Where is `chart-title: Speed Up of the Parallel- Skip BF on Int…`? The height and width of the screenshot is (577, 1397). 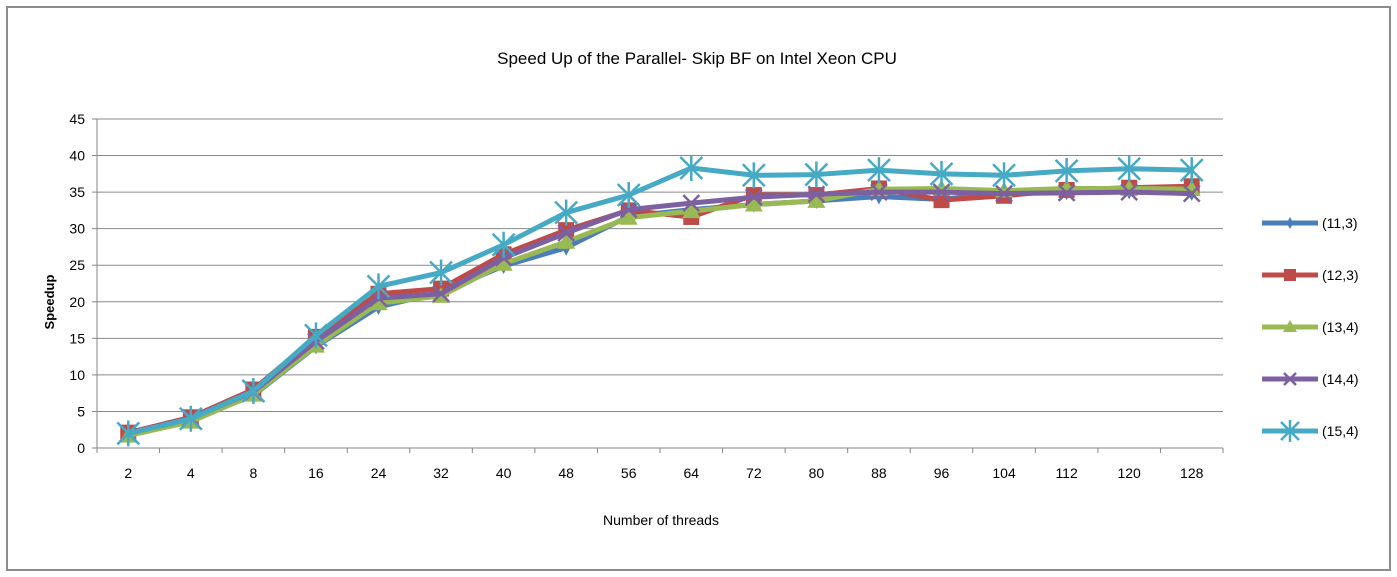 chart-title: Speed Up of the Parallel- Skip BF on Int… is located at coordinates (697, 58).